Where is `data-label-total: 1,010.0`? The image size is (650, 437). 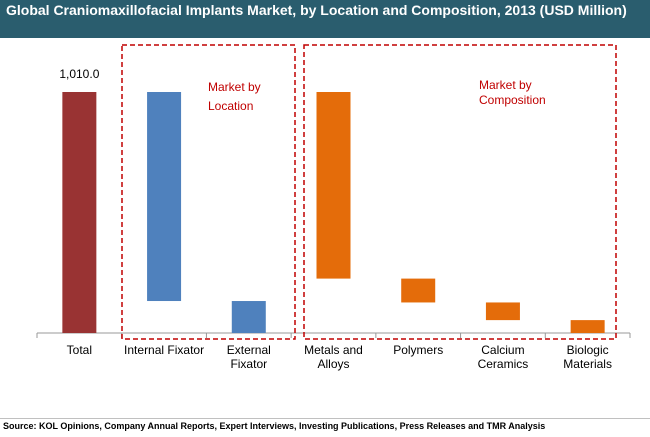
data-label-total: 1,010.0 is located at coordinates (79, 74).